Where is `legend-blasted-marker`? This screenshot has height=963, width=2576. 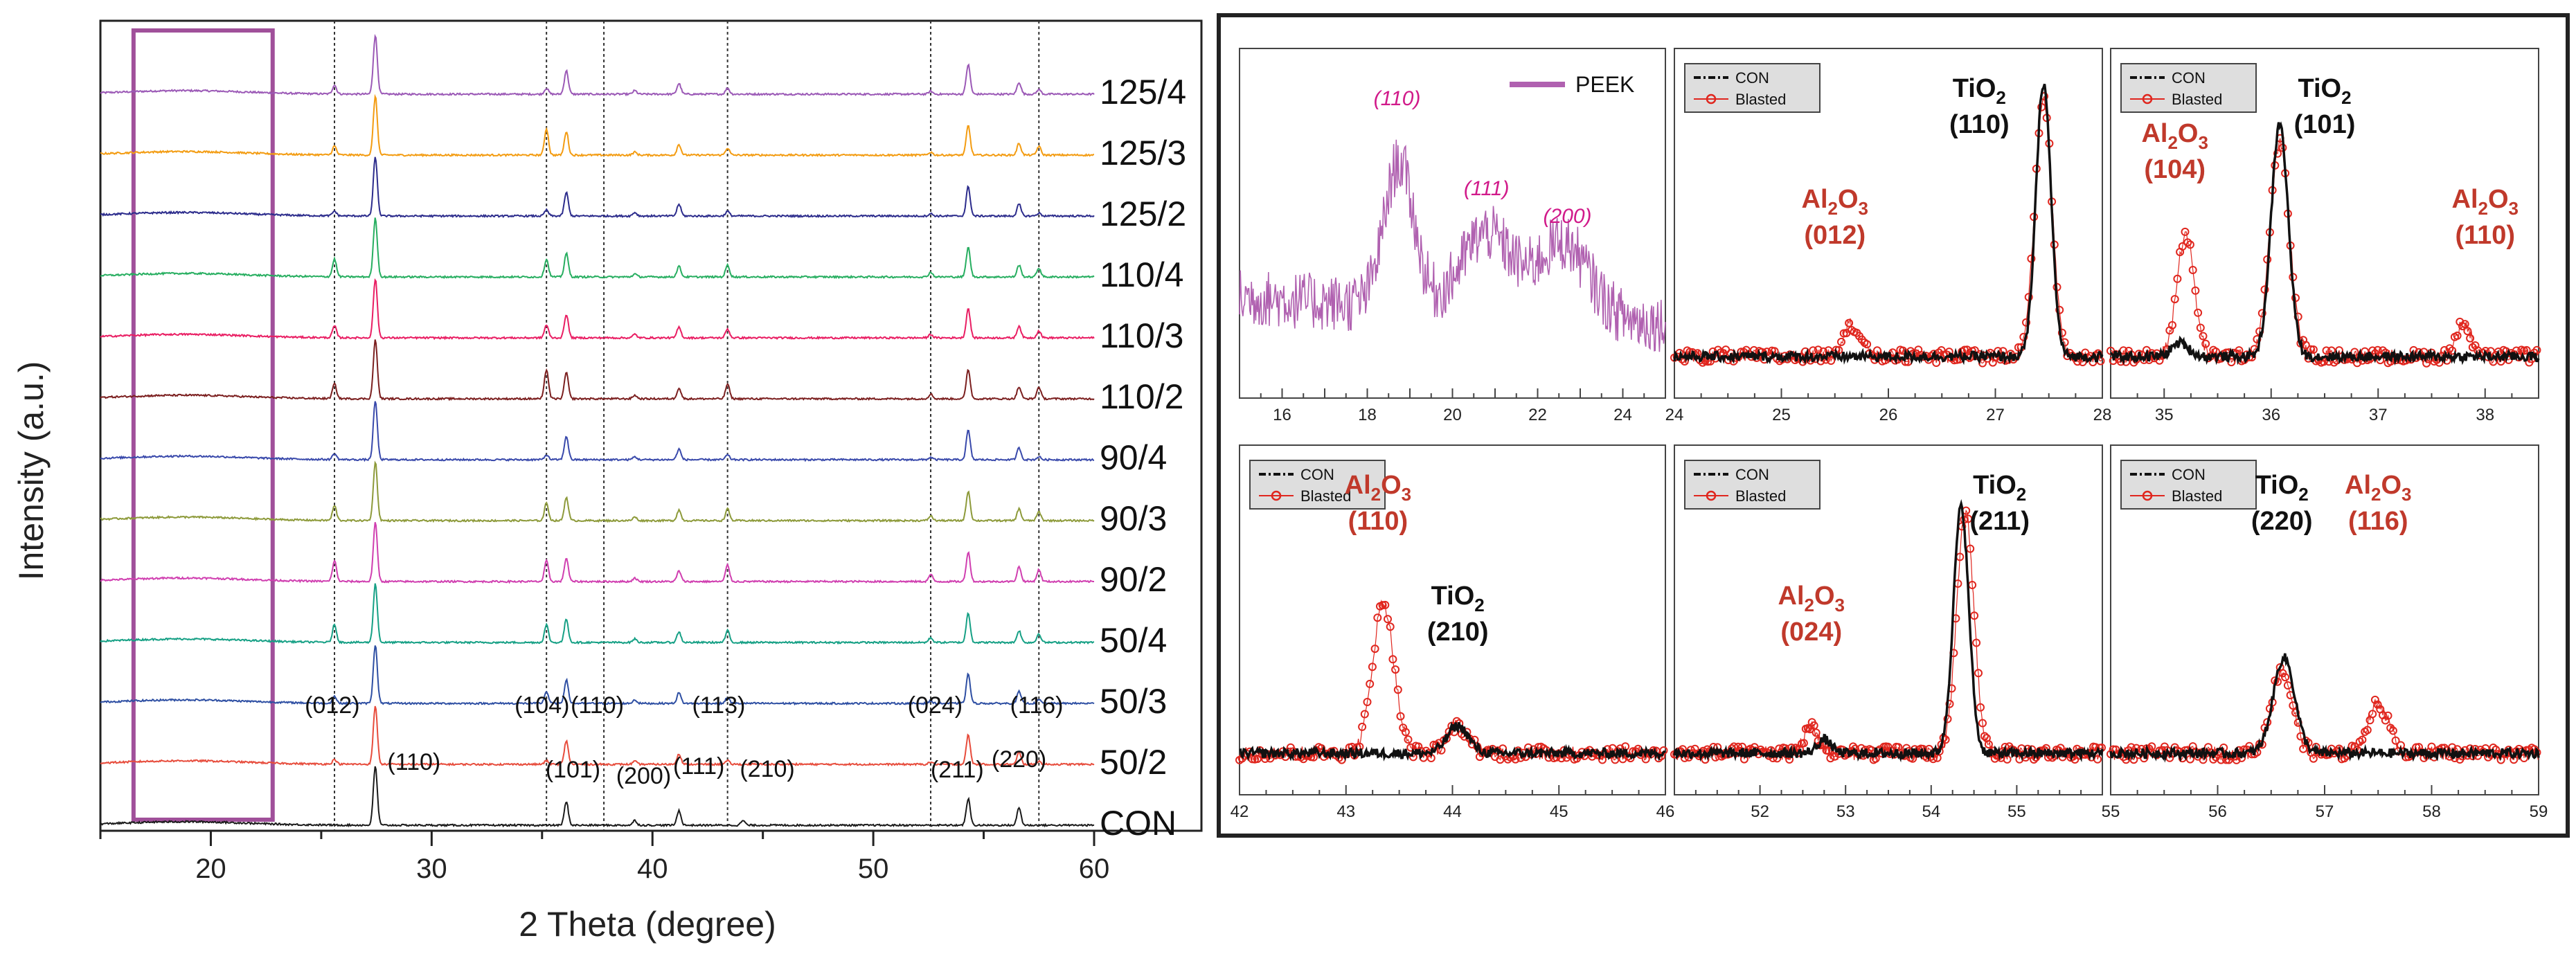
legend-blasted-marker is located at coordinates (1711, 495).